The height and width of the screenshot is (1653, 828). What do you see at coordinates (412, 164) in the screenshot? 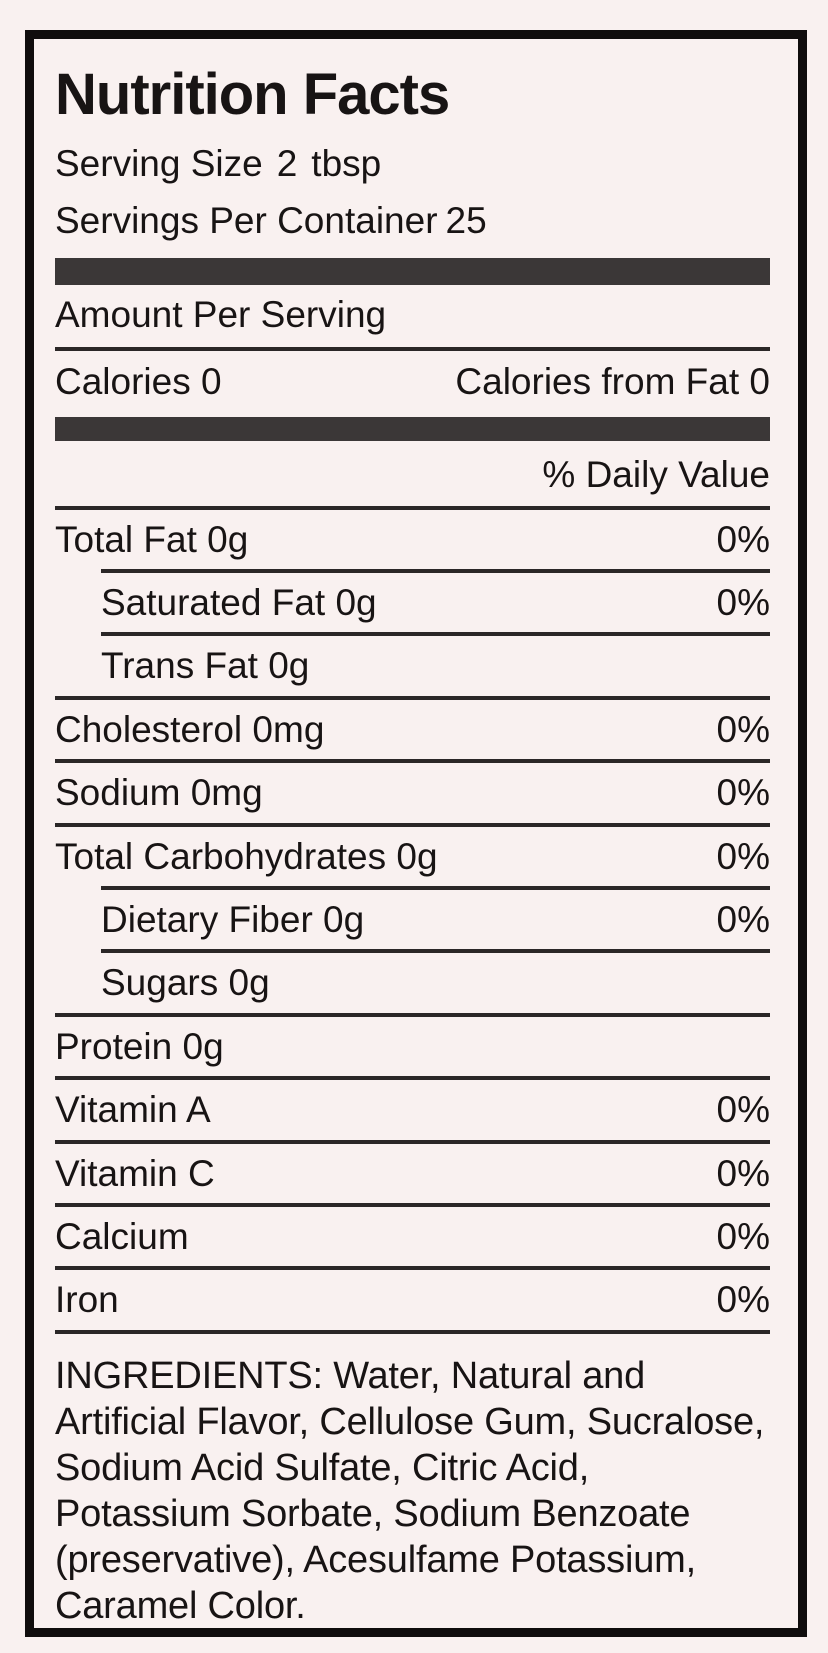
I see `serving-size-row: Serving Size 2 tbsp` at bounding box center [412, 164].